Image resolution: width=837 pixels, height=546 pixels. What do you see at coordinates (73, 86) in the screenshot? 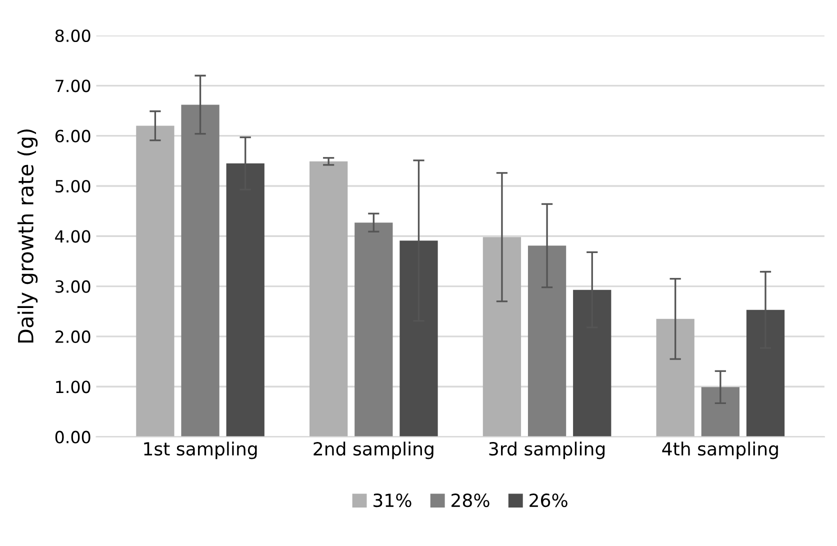
I see `y-tick-label: 7.00` at bounding box center [73, 86].